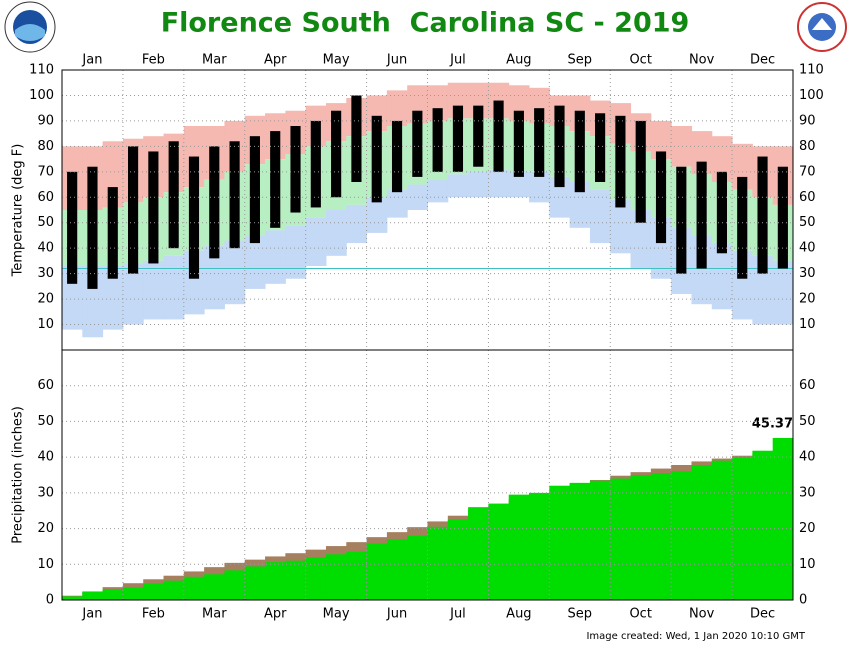  Describe the element at coordinates (214, 60) in the screenshot. I see `month-label: Mar` at that location.